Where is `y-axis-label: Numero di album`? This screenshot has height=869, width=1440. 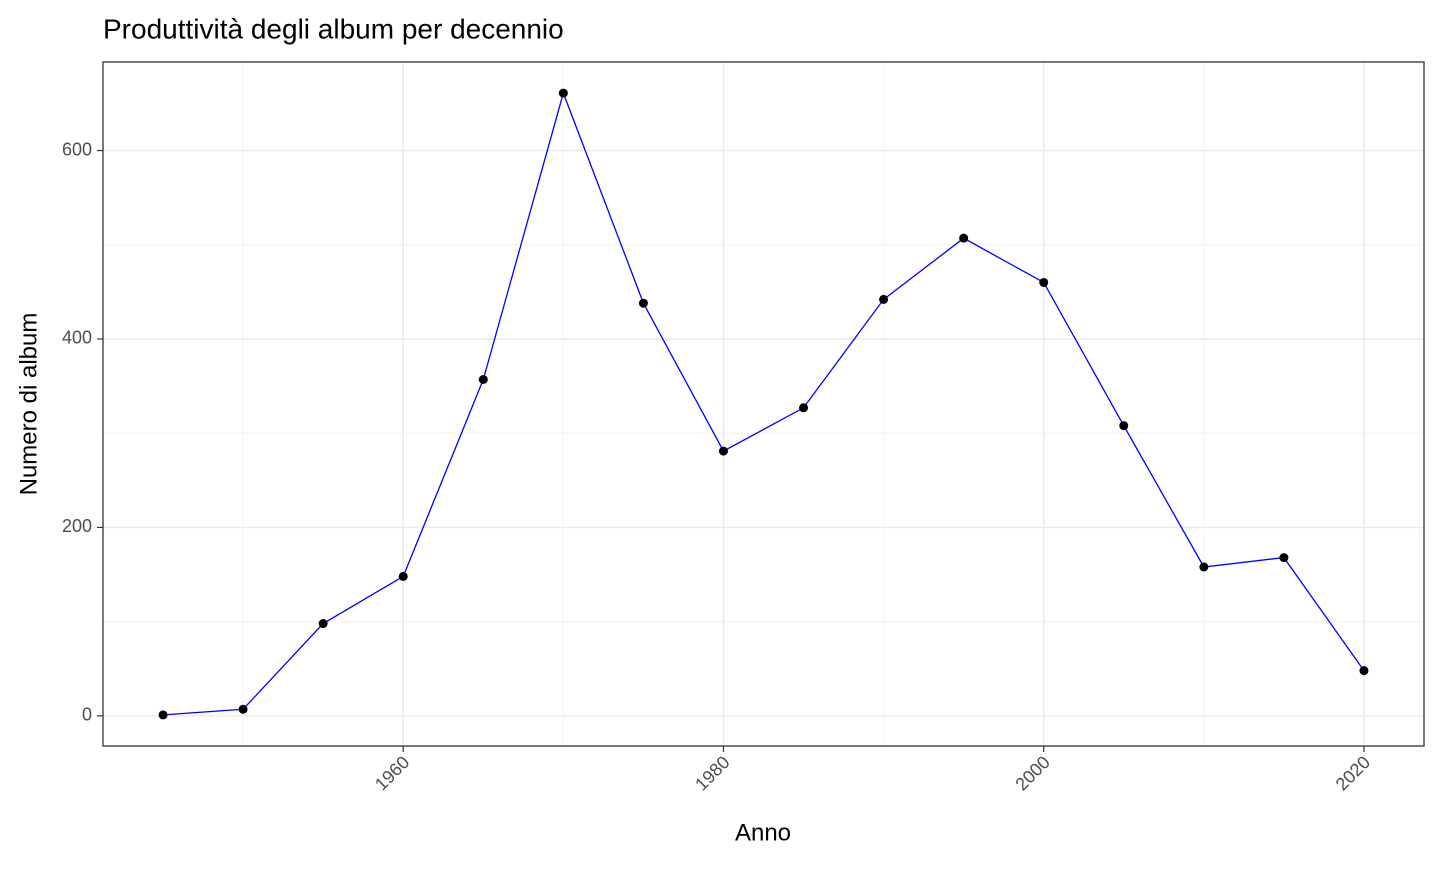
y-axis-label: Numero di album is located at coordinates (28, 404).